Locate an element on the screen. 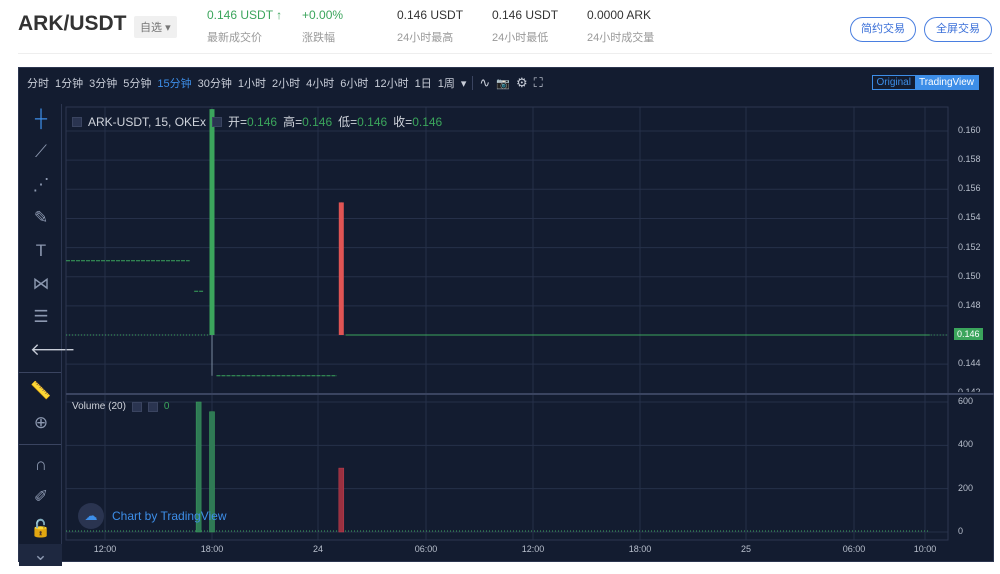 Image resolution: width=1000 pixels, height=574 pixels. interval-10: 12小时 is located at coordinates (391, 84).